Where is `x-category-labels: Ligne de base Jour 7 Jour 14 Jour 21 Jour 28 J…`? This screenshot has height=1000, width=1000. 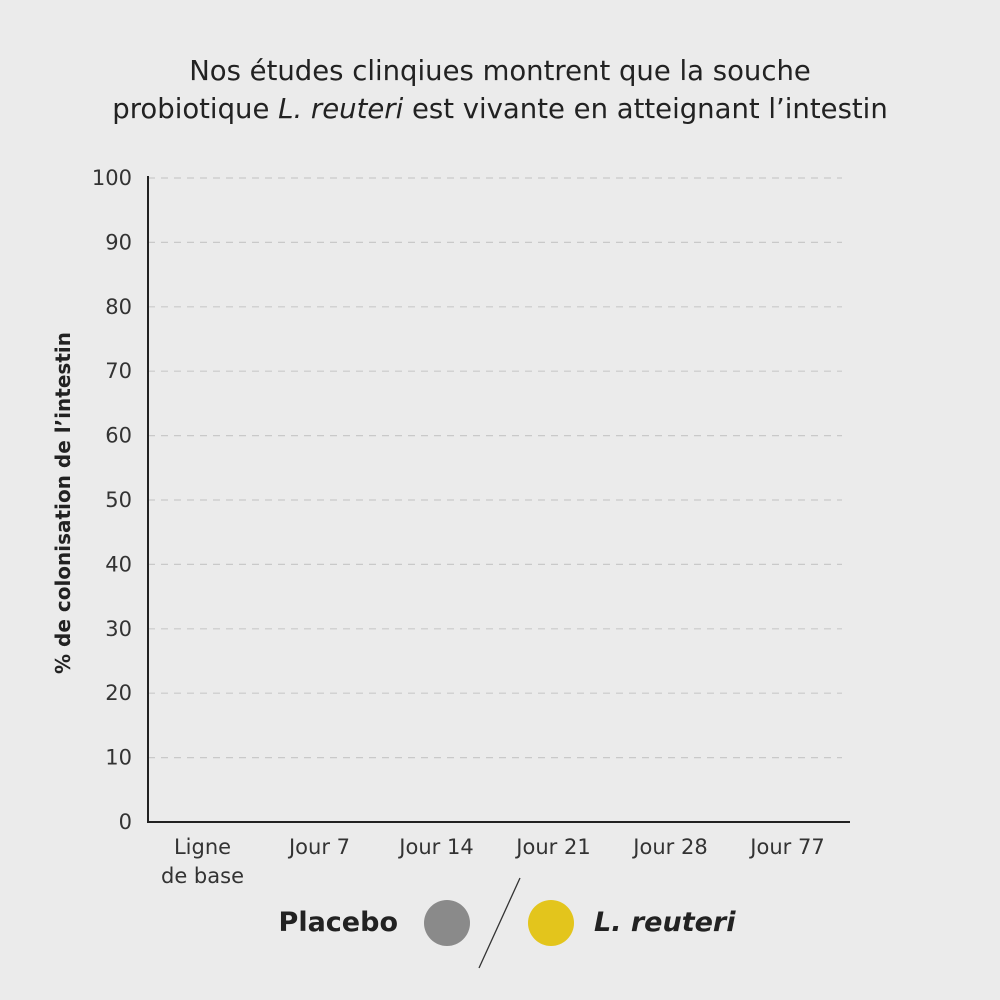
x-category-labels: Ligne de base Jour 7 Jour 14 Jour 21 Jour 28 J… is located at coordinates (493, 861).